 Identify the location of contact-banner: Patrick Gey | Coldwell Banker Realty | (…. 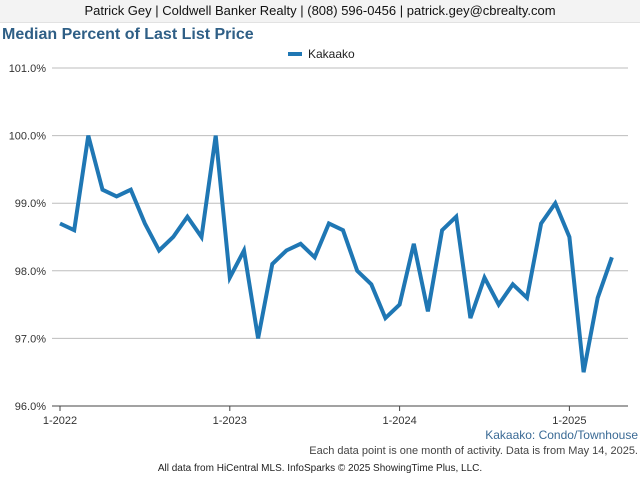
(320, 11).